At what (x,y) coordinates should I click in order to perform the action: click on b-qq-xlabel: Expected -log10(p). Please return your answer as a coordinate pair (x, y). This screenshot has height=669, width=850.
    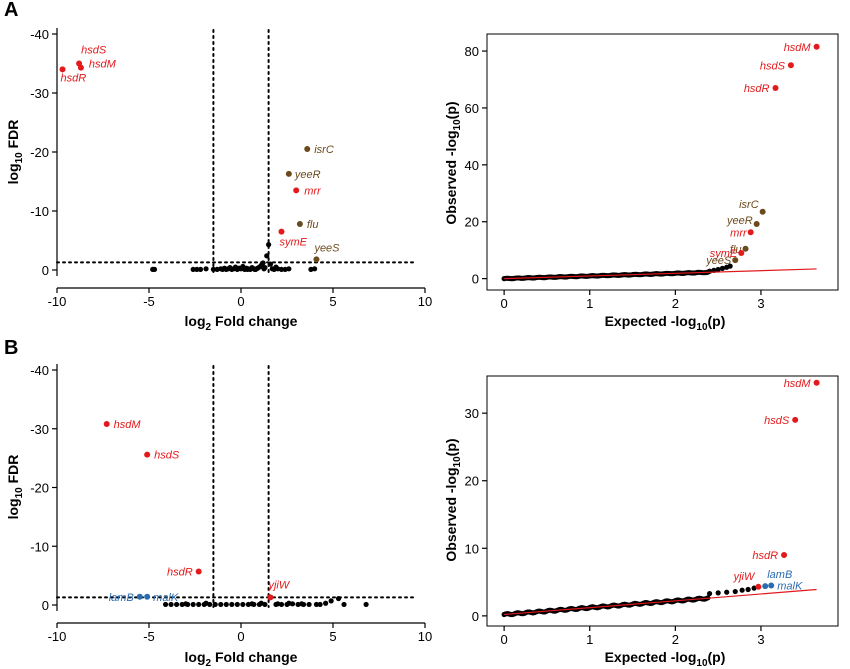
    Looking at the image, I should click on (665, 659).